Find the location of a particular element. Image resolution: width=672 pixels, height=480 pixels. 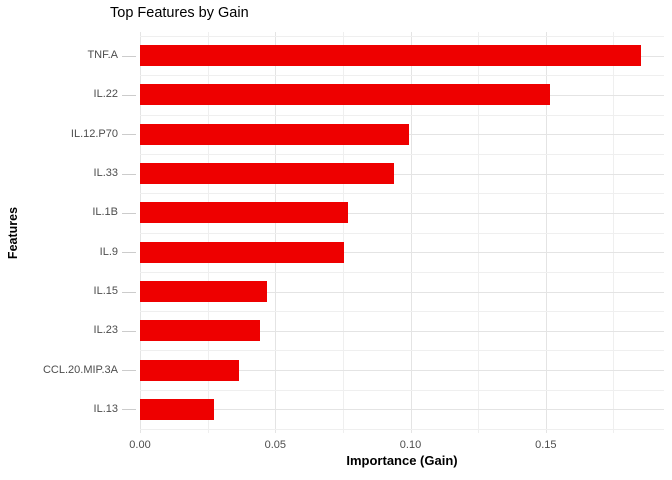

x-tick-label-0.00: 0.00 is located at coordinates (140, 445).